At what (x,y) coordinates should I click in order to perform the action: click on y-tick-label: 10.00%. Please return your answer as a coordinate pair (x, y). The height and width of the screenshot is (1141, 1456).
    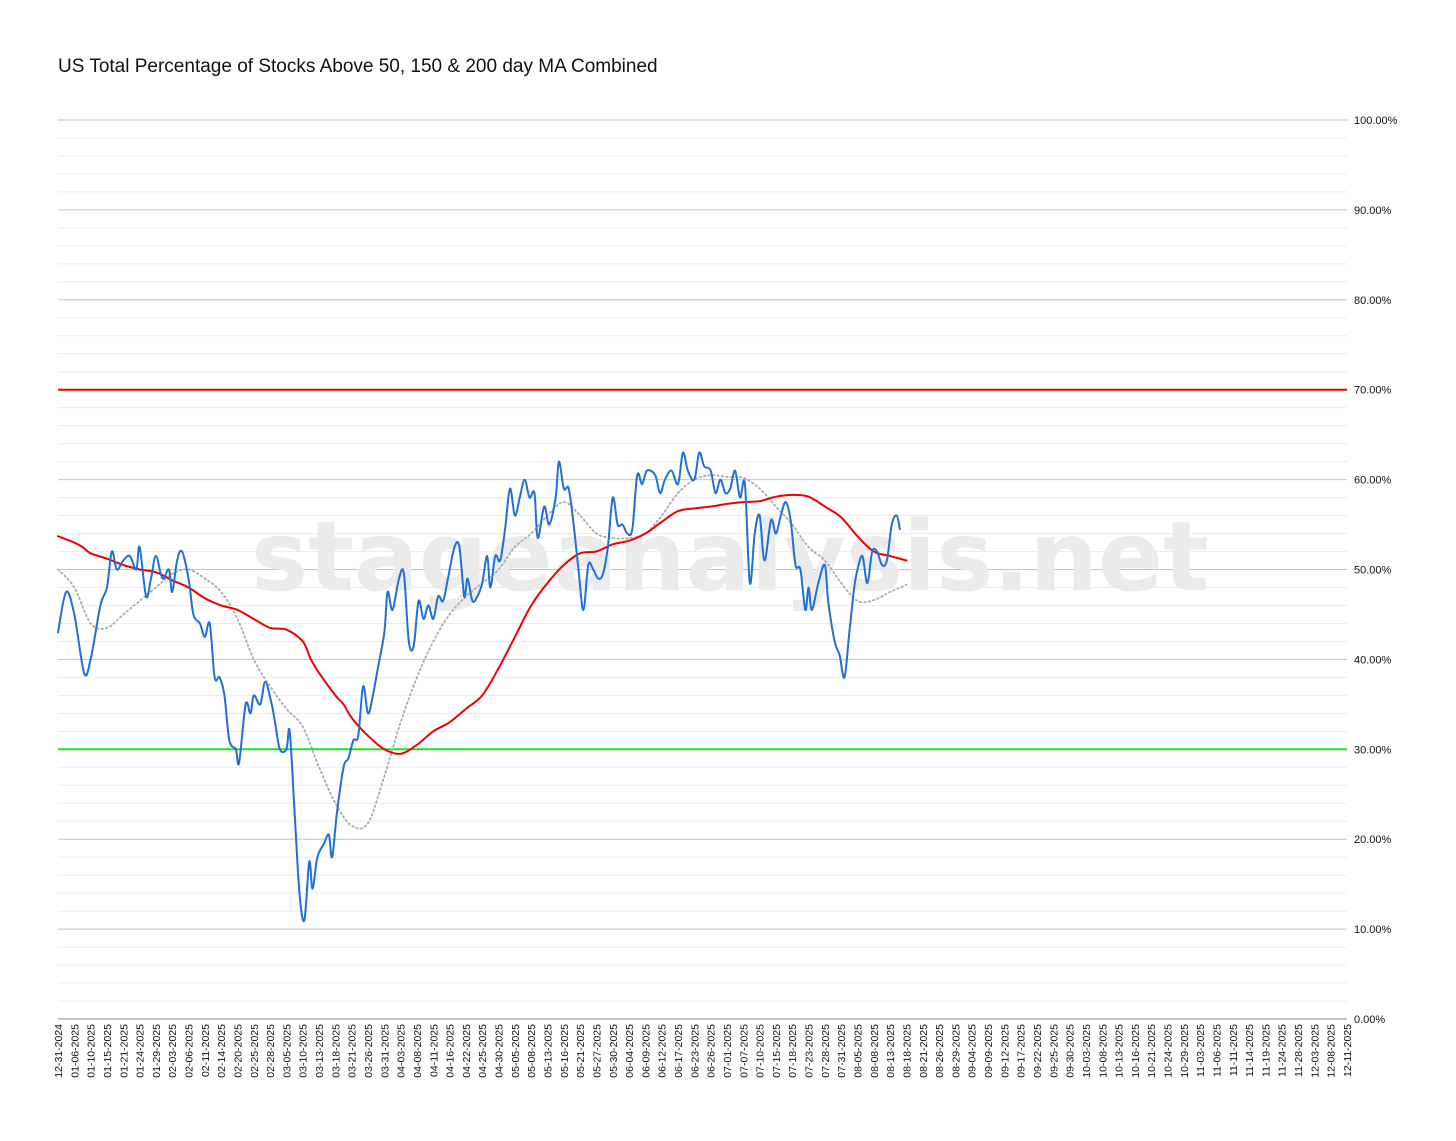
    Looking at the image, I should click on (1373, 930).